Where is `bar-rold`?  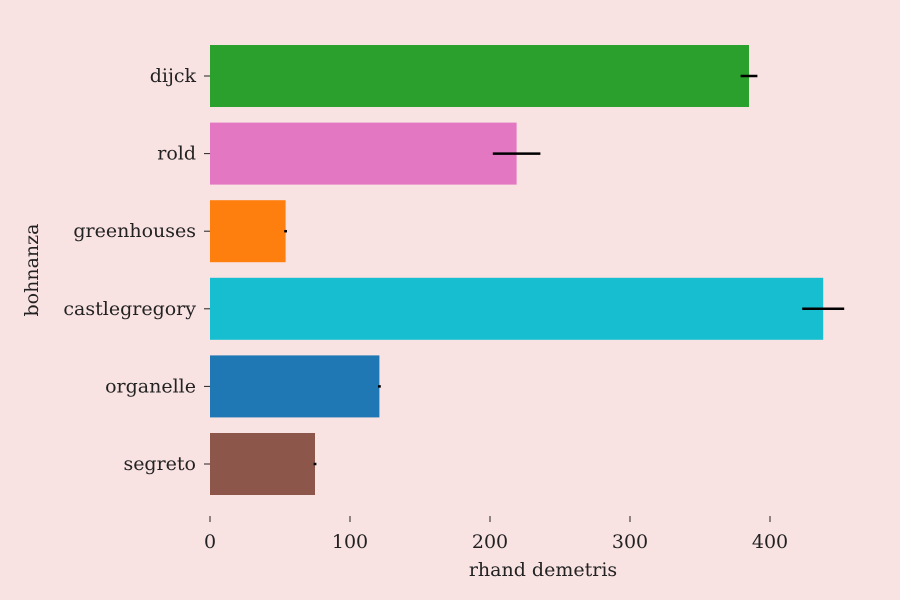 bar-rold is located at coordinates (363, 153).